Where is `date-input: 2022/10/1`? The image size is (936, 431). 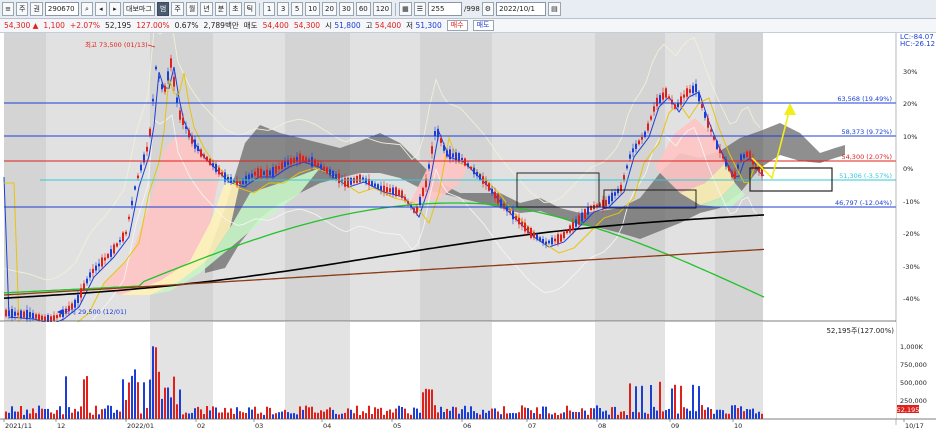
date-input: 2022/10/1 is located at coordinates (521, 9).